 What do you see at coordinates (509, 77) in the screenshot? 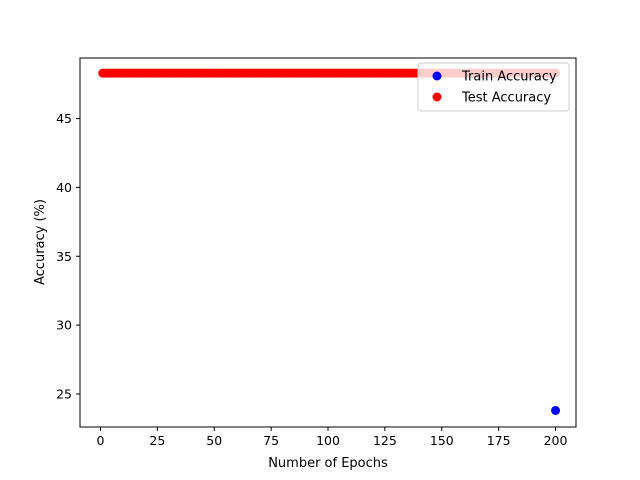
I see `legend-label-train: Train Accuracy` at bounding box center [509, 77].